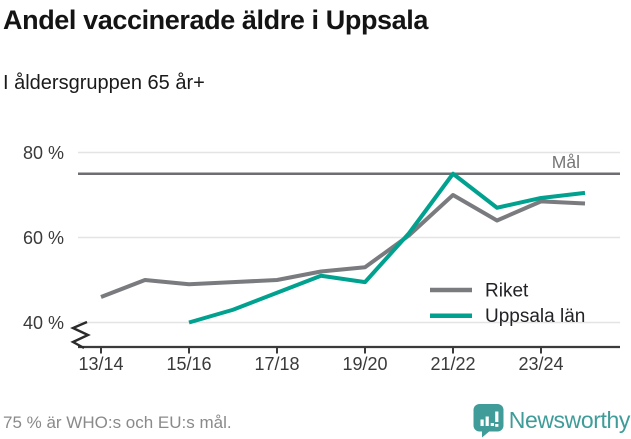 This screenshot has width=631, height=439. What do you see at coordinates (535, 316) in the screenshot?
I see `legend-label-uppsala-l-n: Uppsala län` at bounding box center [535, 316].